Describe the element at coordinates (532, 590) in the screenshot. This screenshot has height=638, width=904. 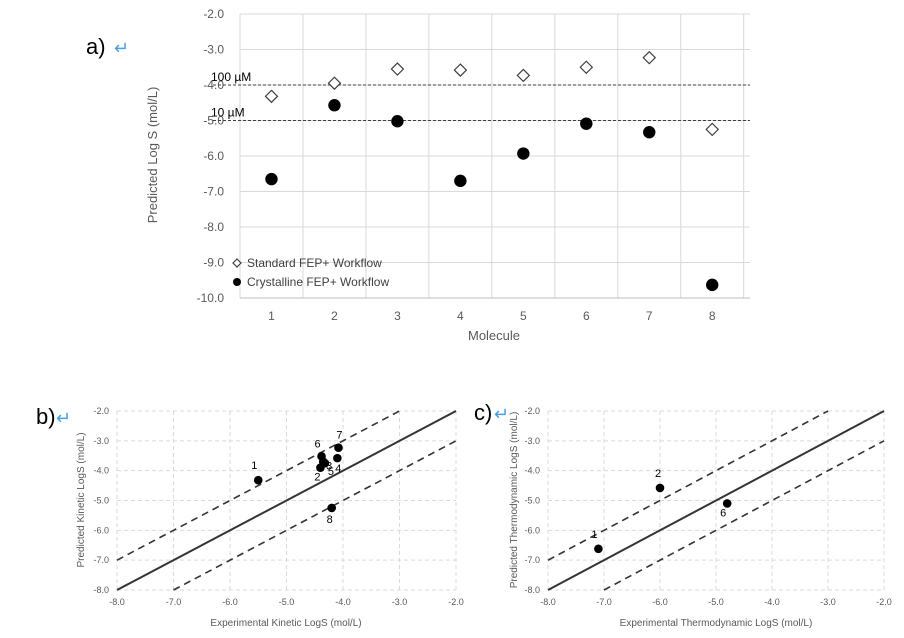
I see `panel-c-y-tick-label: -8.0` at that location.